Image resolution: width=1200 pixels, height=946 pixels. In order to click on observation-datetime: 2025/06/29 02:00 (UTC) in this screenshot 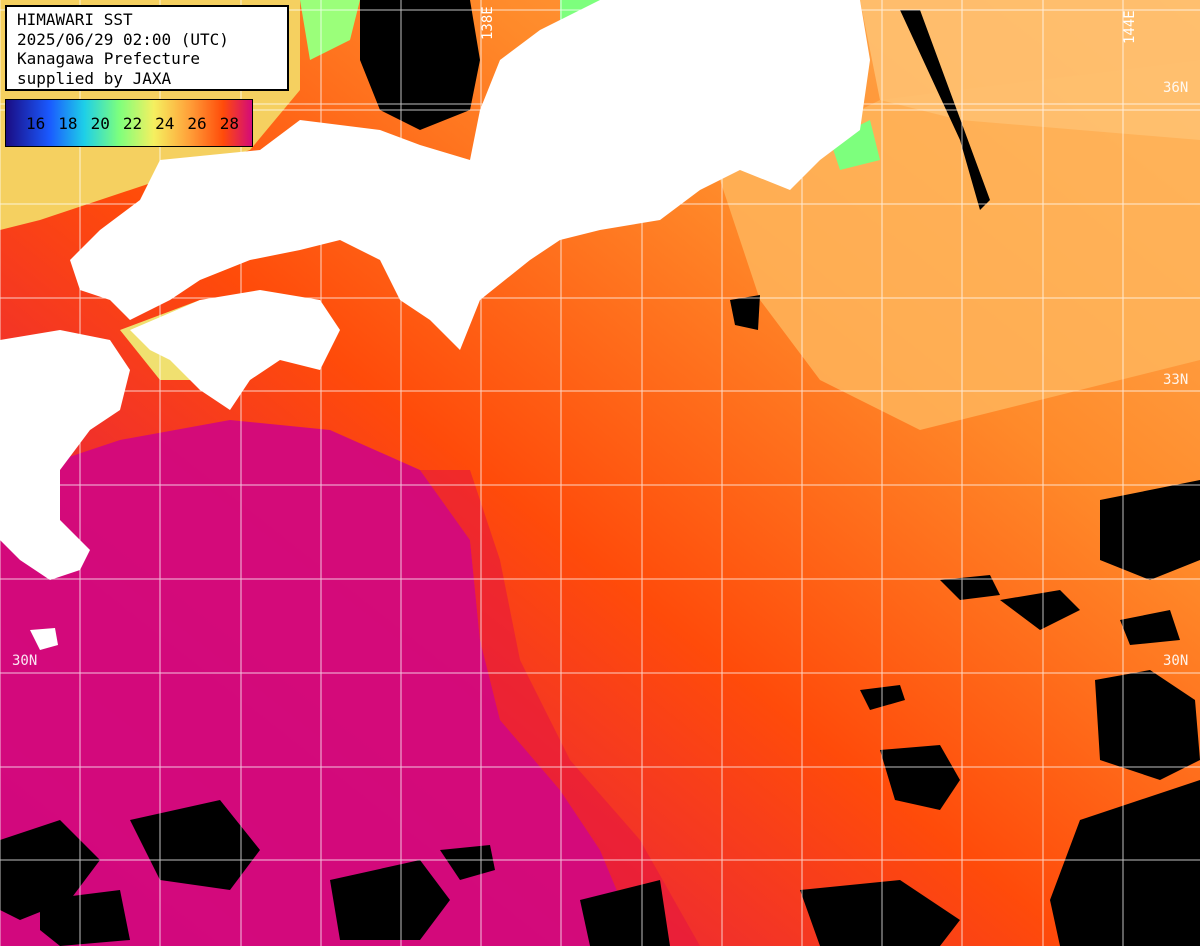, I will do `click(123, 39)`.